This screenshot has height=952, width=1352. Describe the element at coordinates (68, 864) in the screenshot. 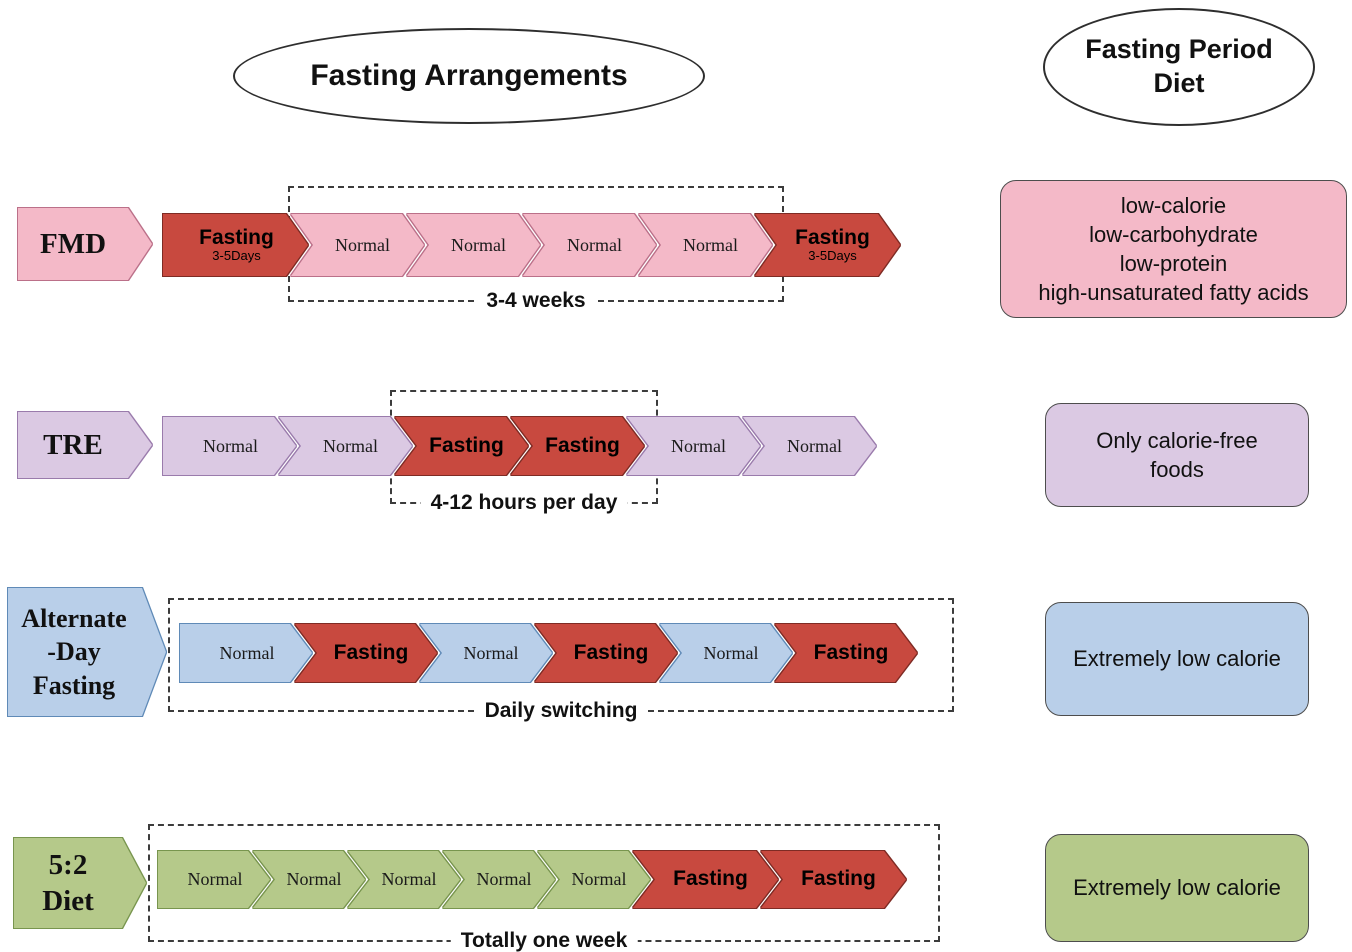

I see `five-two-label-line1: 5:2` at that location.